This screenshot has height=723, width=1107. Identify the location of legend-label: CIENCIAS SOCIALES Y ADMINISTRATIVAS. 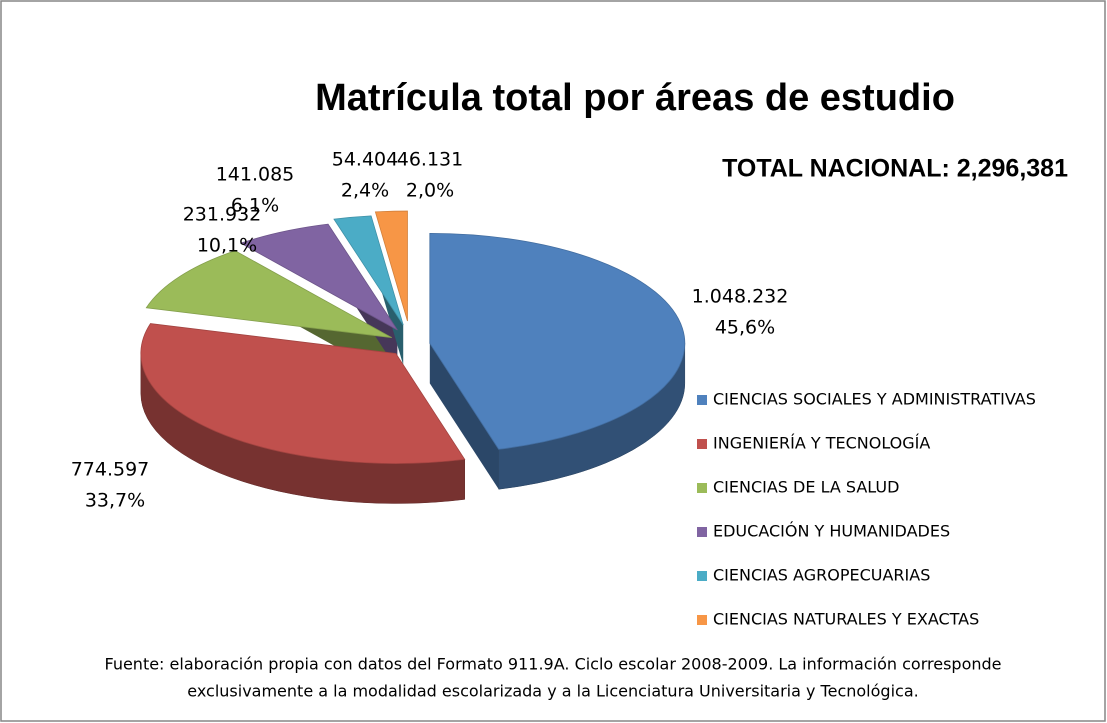
(874, 399).